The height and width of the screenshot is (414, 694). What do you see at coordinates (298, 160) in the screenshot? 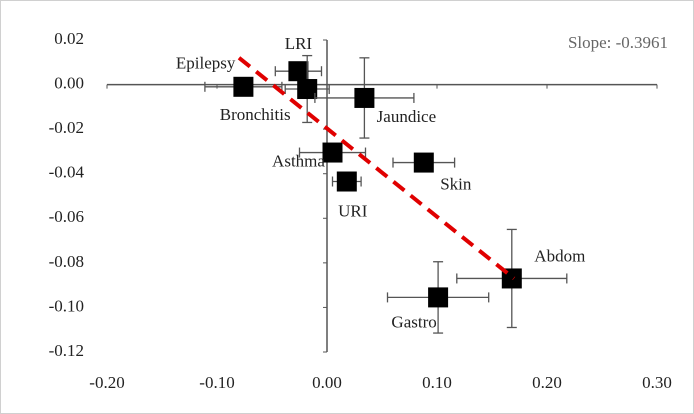
I see `point-label: Asthma` at bounding box center [298, 160].